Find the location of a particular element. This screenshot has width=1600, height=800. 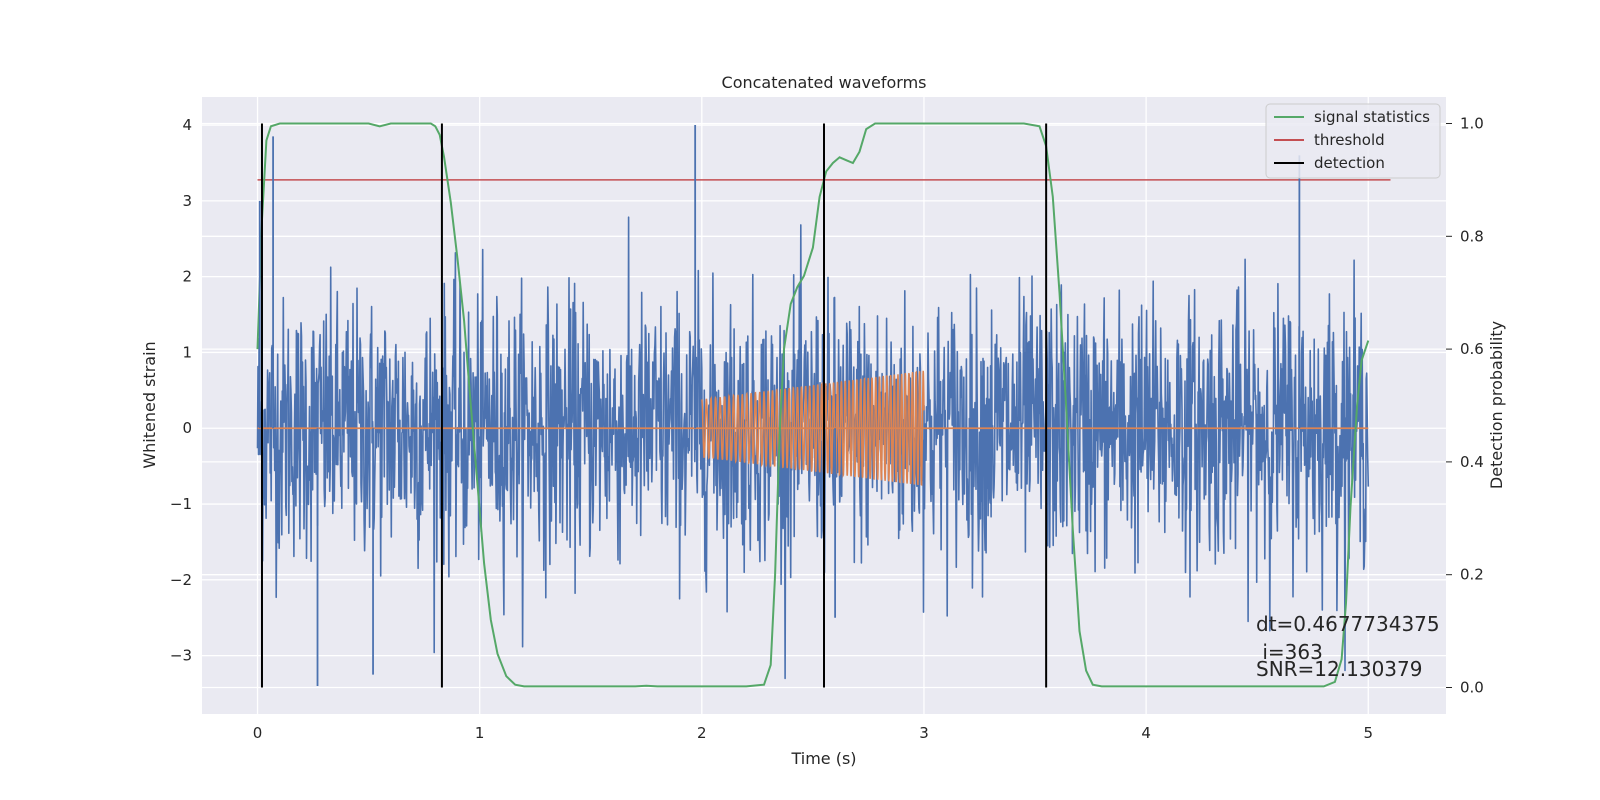

injection-waveform-line is located at coordinates (813, 428).